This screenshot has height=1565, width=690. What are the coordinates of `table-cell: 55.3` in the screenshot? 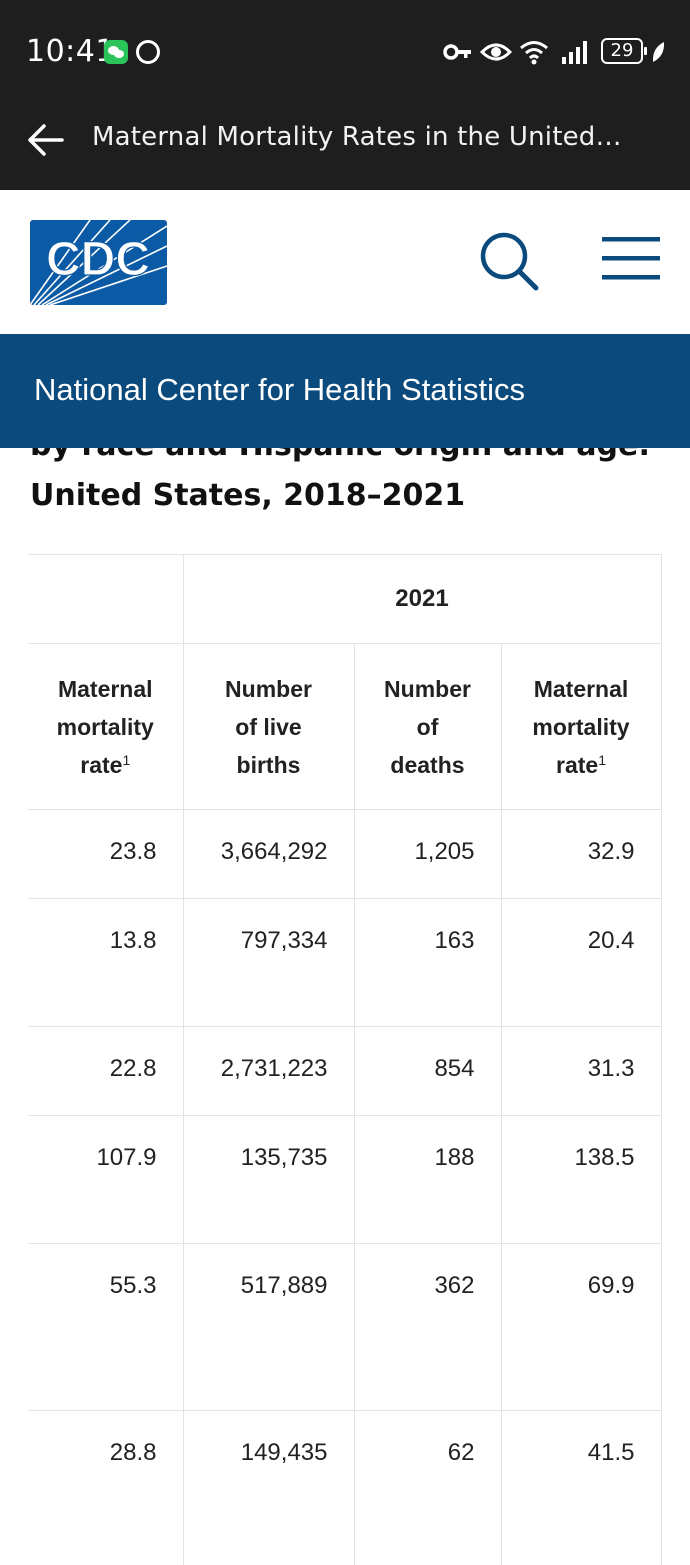 It's located at (106, 1327).